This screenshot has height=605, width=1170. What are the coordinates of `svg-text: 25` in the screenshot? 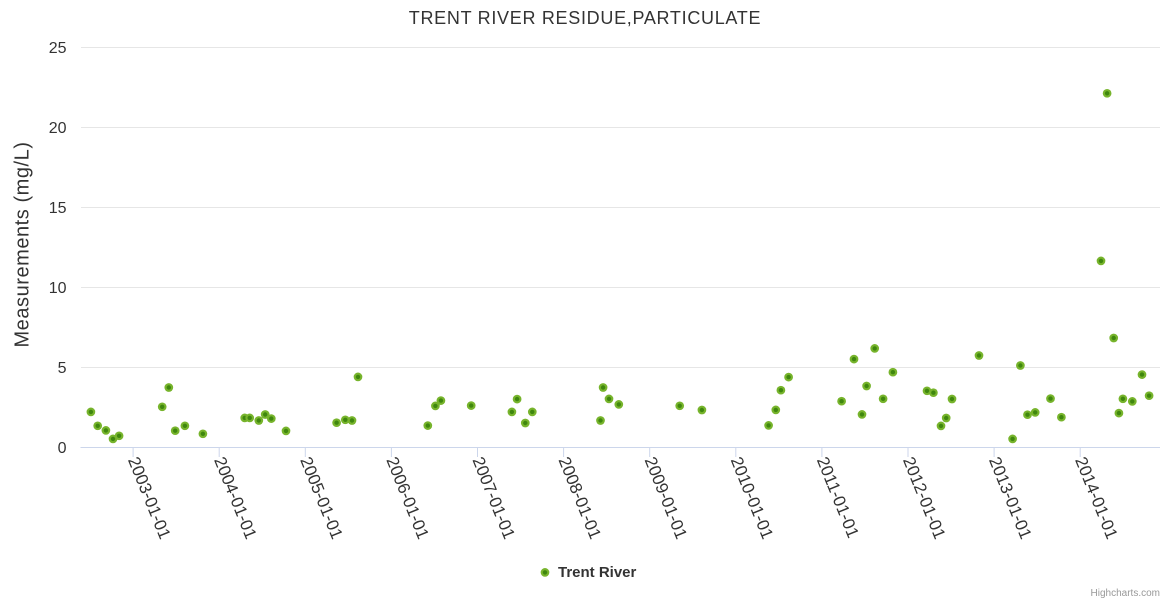 It's located at (58, 48).